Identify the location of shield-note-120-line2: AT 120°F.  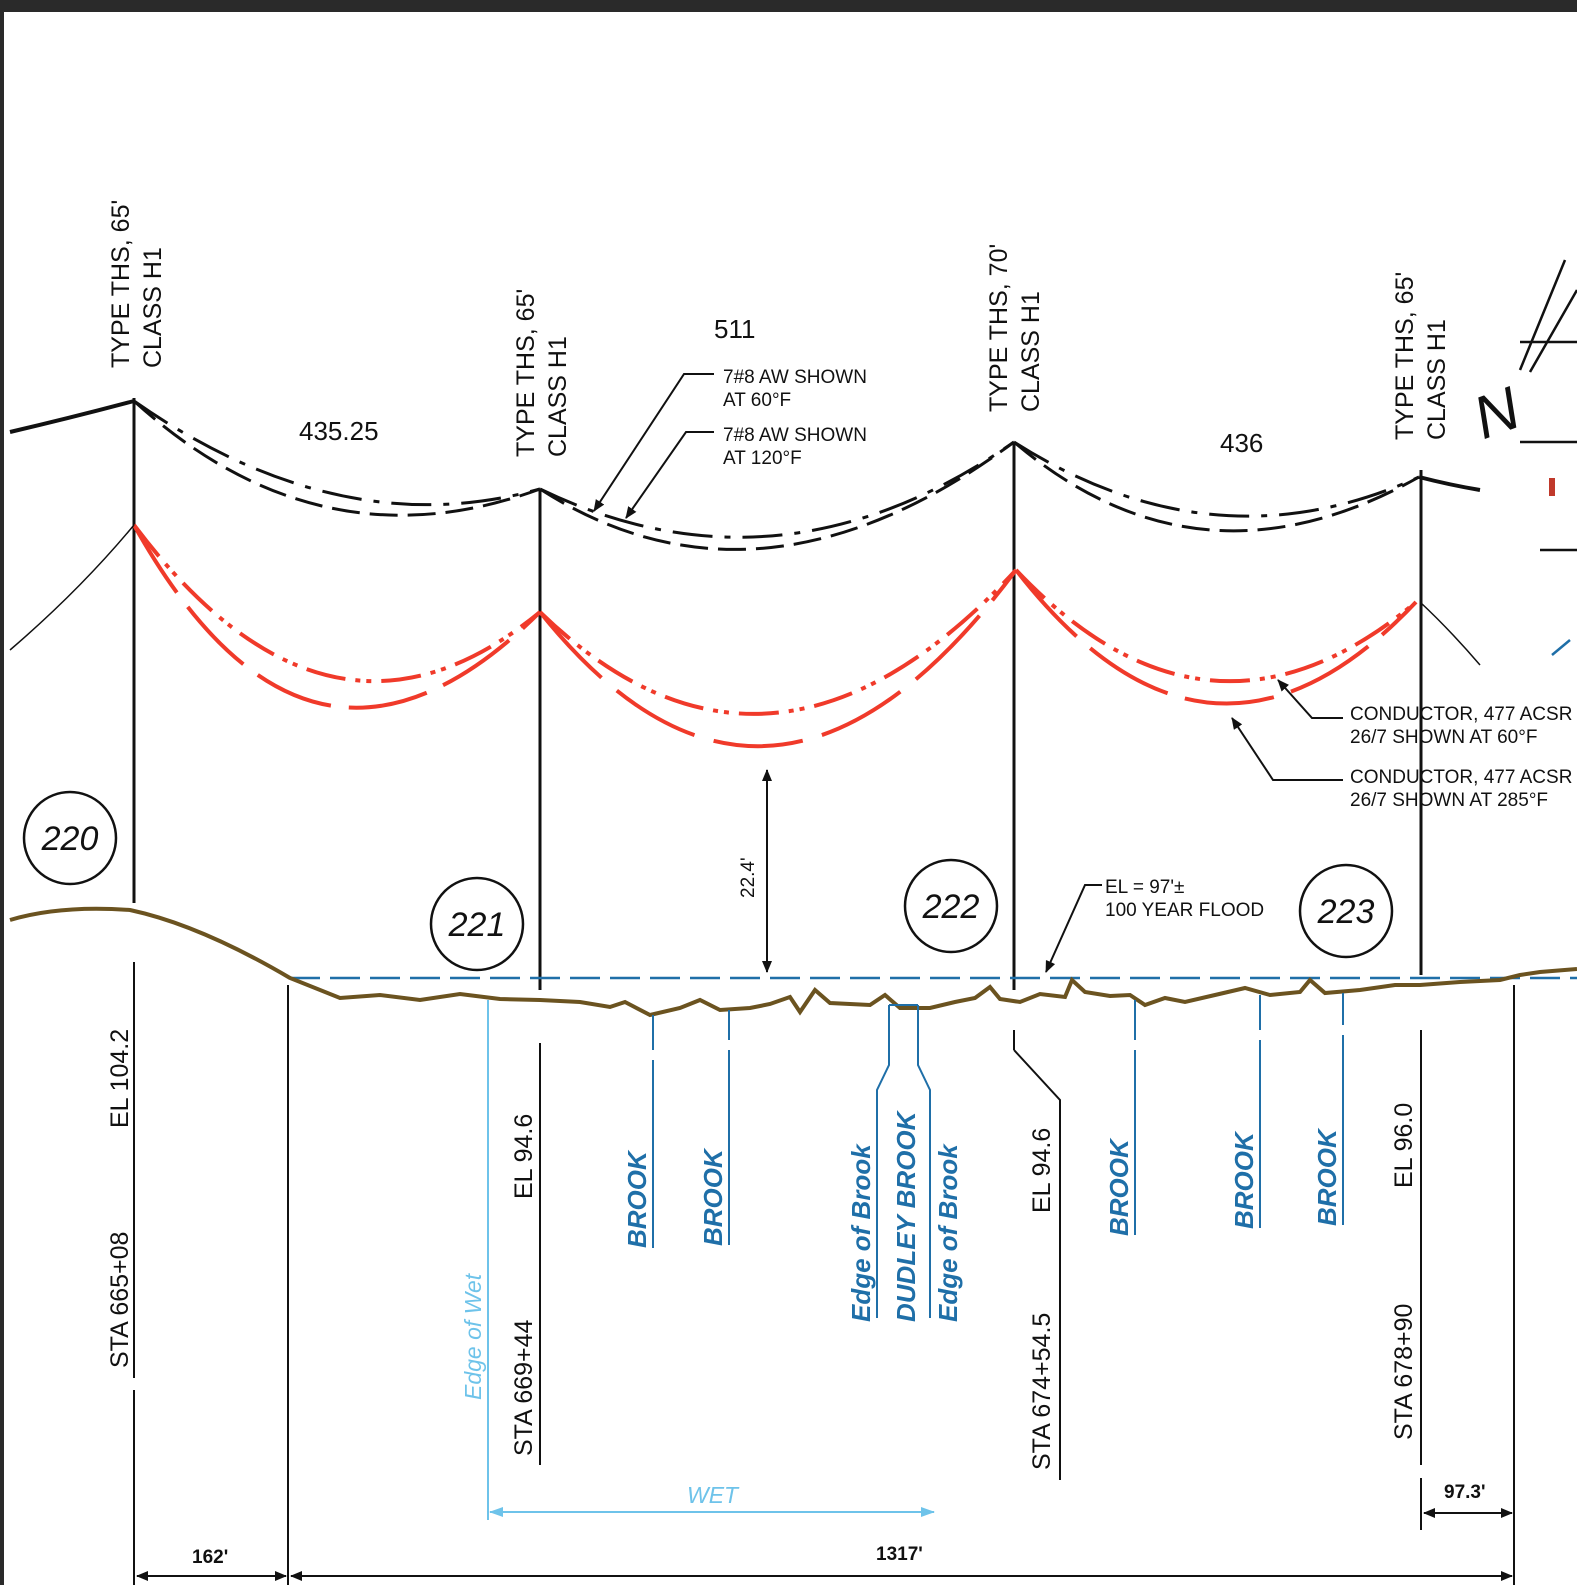
(762, 458).